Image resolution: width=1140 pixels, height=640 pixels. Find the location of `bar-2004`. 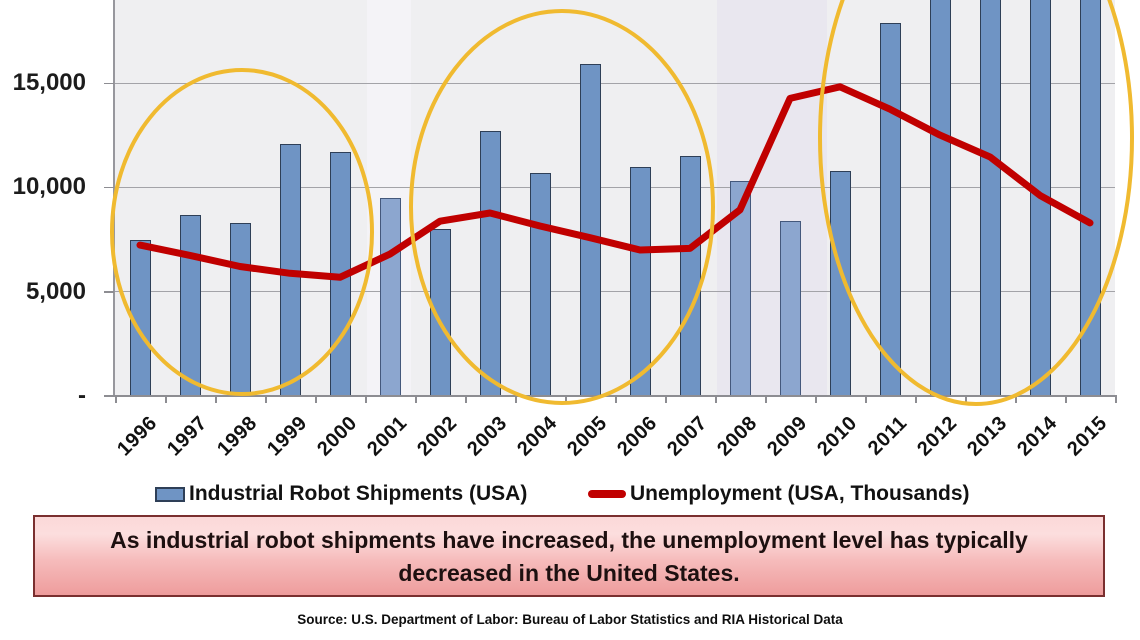

bar-2004 is located at coordinates (540, 284).